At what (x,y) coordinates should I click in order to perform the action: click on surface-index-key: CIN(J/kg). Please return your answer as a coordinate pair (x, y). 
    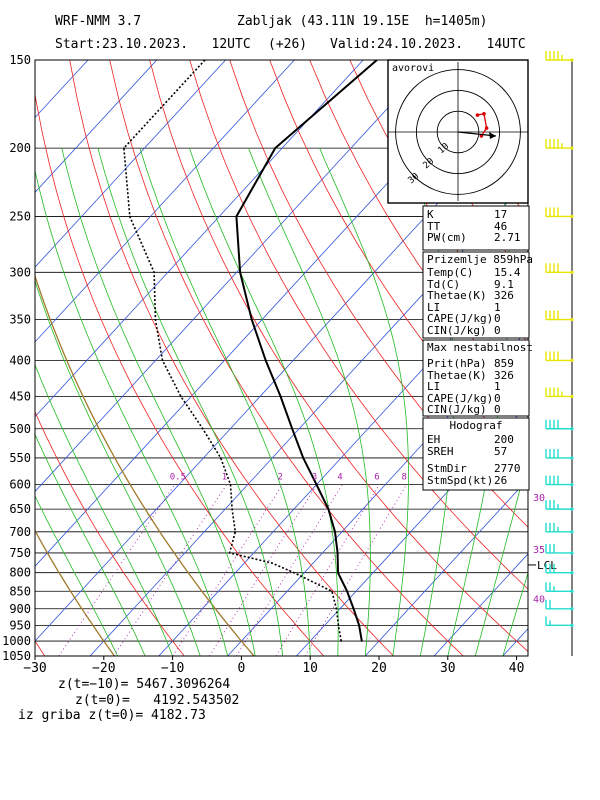
    Looking at the image, I should click on (457, 330).